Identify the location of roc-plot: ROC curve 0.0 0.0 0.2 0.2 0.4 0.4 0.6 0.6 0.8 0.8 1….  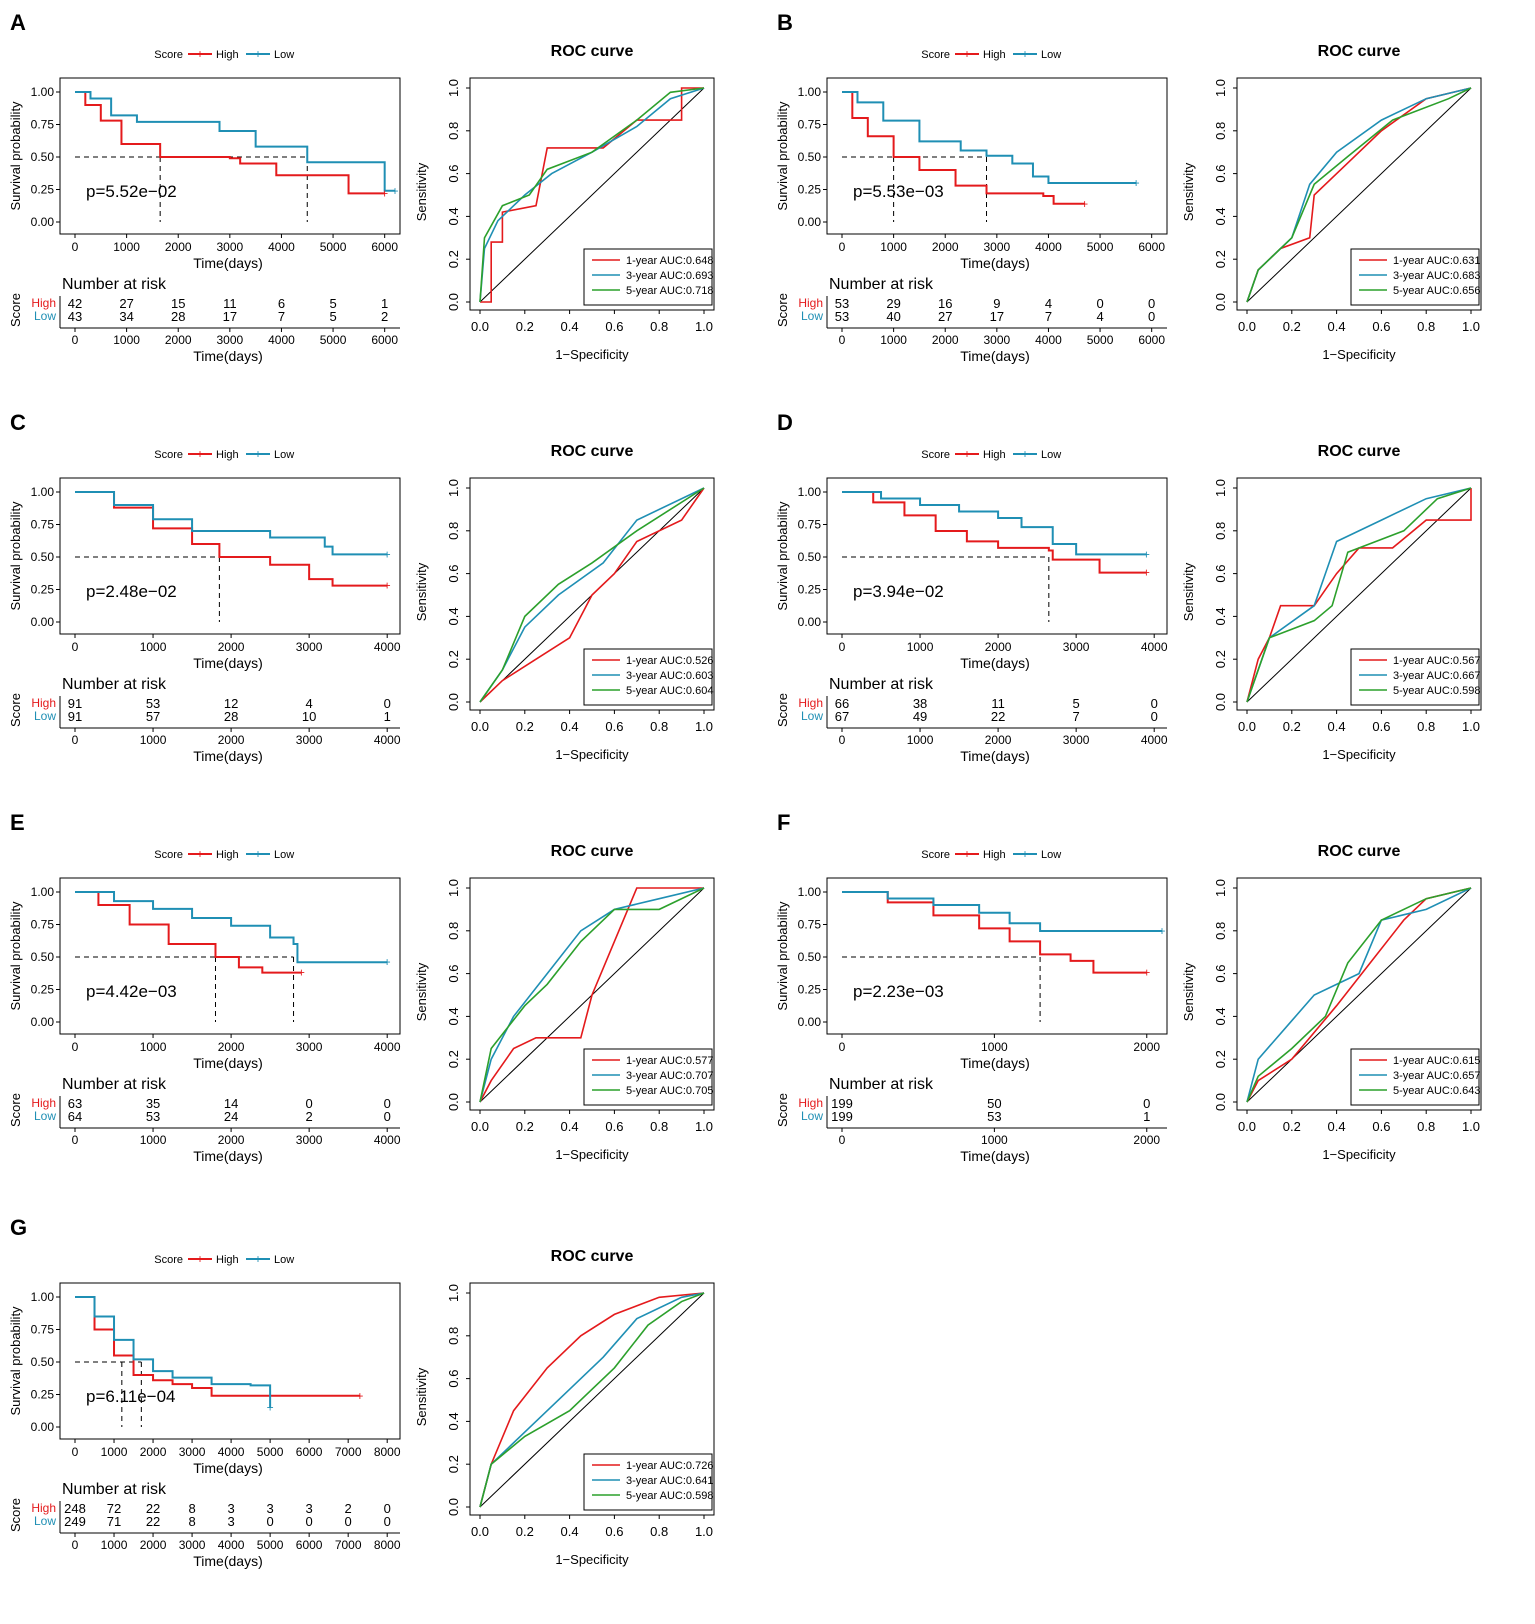
(564, 202).